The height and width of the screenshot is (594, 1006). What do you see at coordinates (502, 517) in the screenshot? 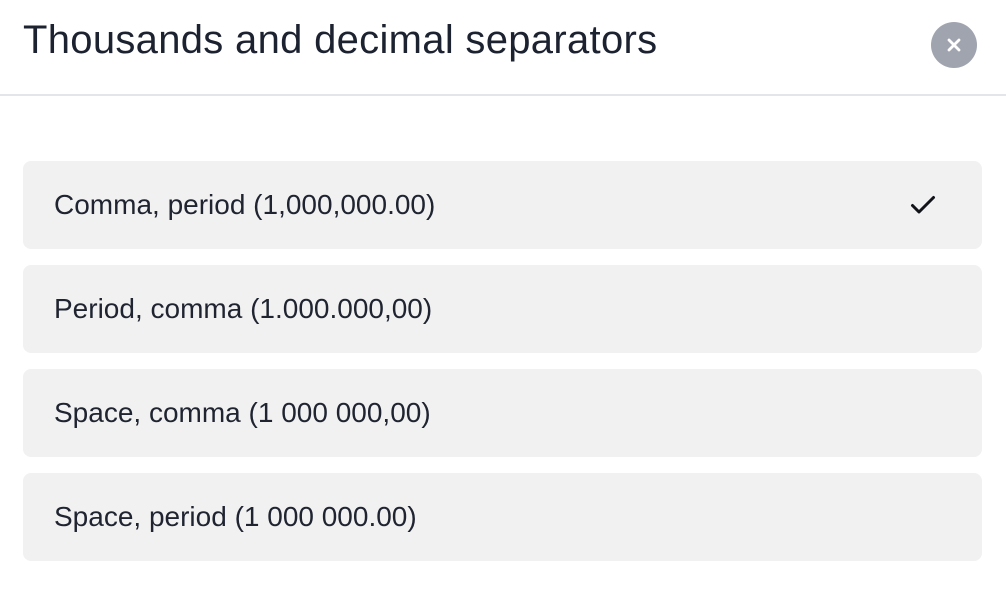
I see `option-space-period: Space, period (1 000 000.00)` at bounding box center [502, 517].